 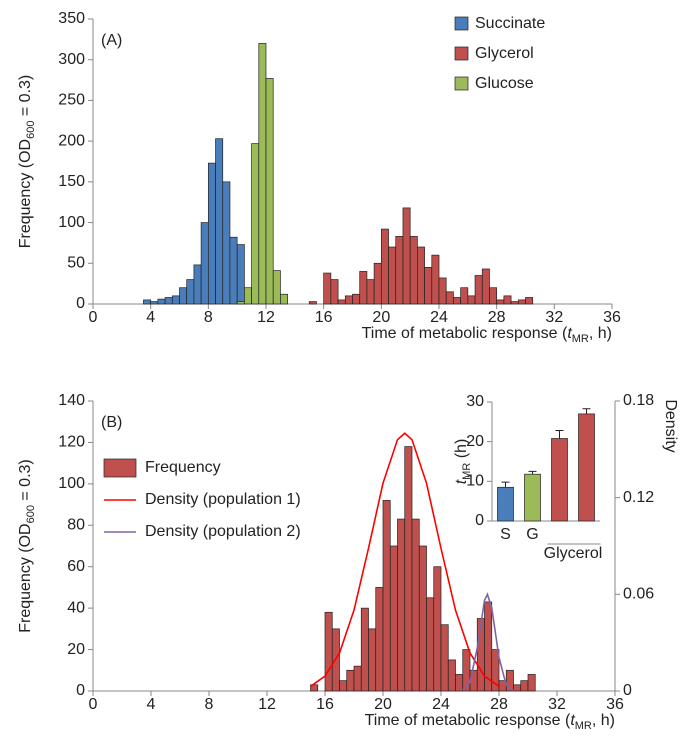 I want to click on density-line, so click(x=488, y=642).